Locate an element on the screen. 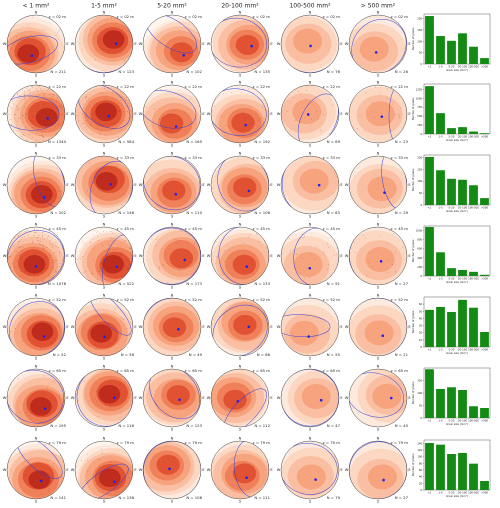  depth-label: z = 79 m is located at coordinates (194, 442).